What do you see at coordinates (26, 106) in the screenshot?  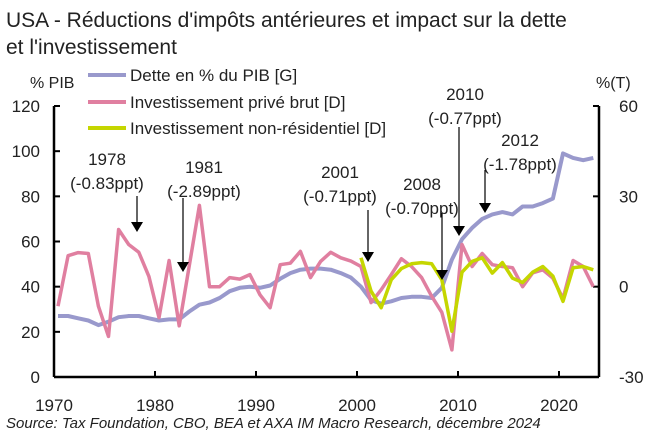 I see `y-left-tick-label: 120` at bounding box center [26, 106].